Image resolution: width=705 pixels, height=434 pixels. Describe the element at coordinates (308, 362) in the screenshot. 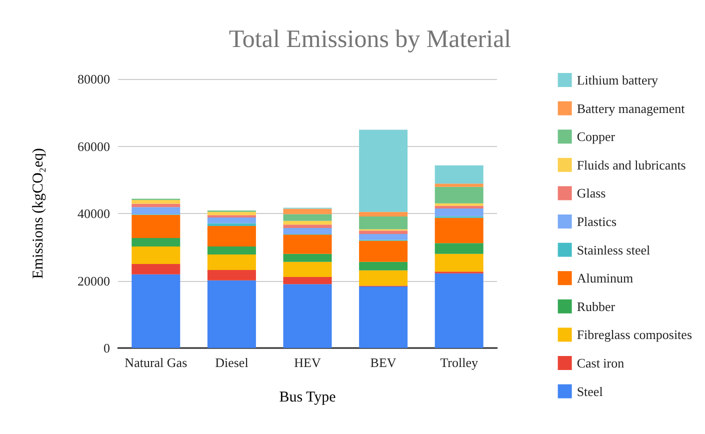

I see `x-tick-label: HEV` at that location.